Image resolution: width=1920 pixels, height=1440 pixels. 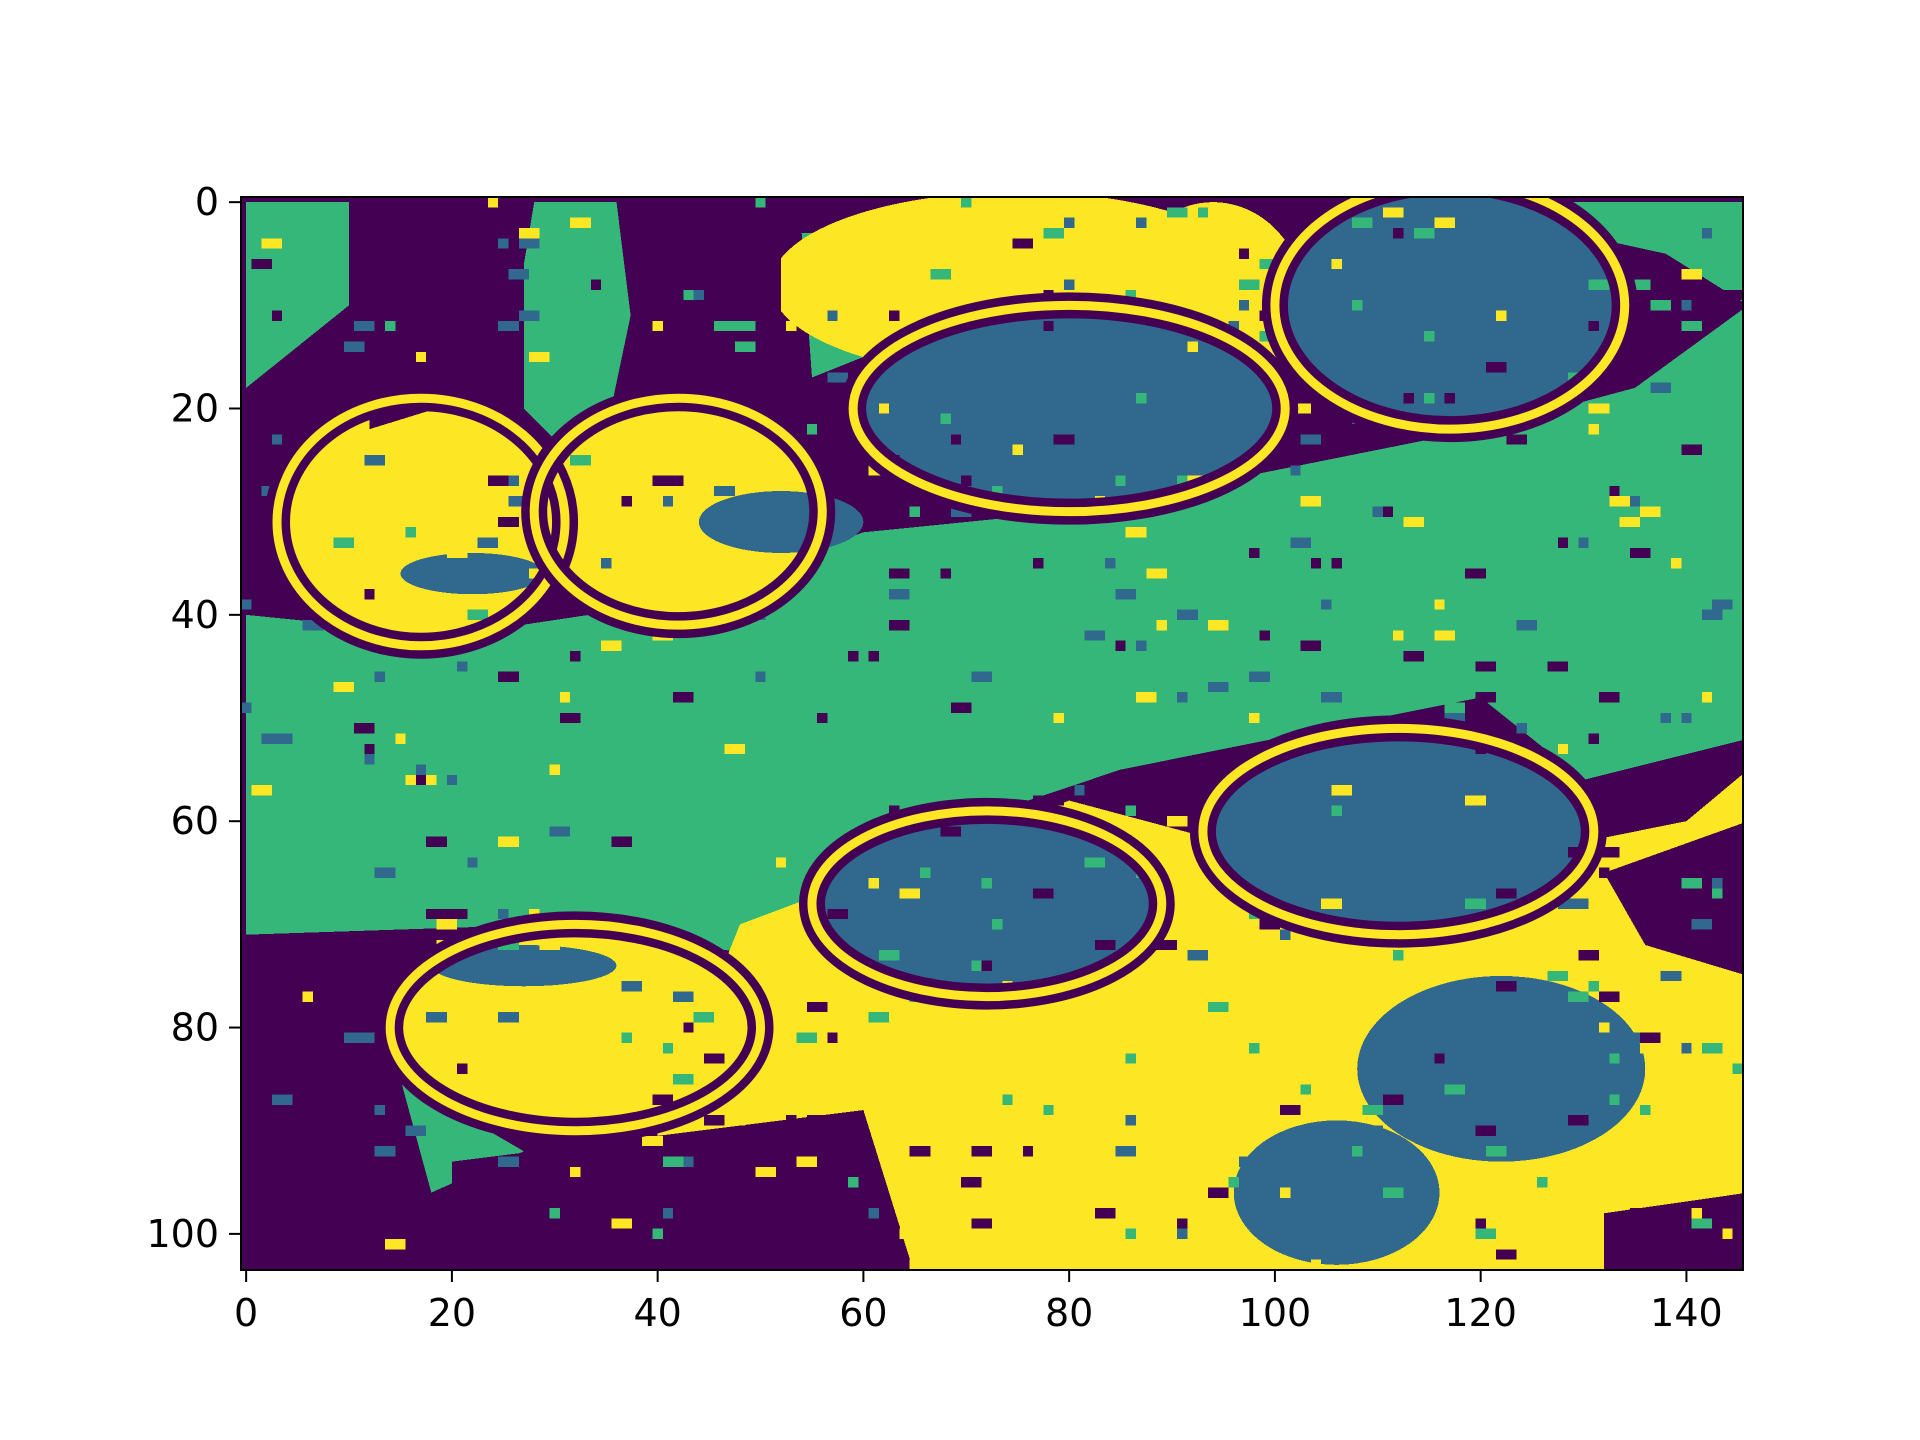 I want to click on x-tick-label: 20, so click(x=452, y=1313).